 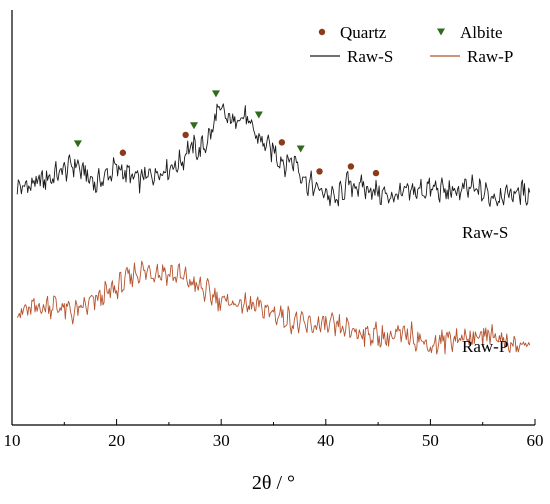 I want to click on series-label-raw-s: Raw-S, so click(x=485, y=232).